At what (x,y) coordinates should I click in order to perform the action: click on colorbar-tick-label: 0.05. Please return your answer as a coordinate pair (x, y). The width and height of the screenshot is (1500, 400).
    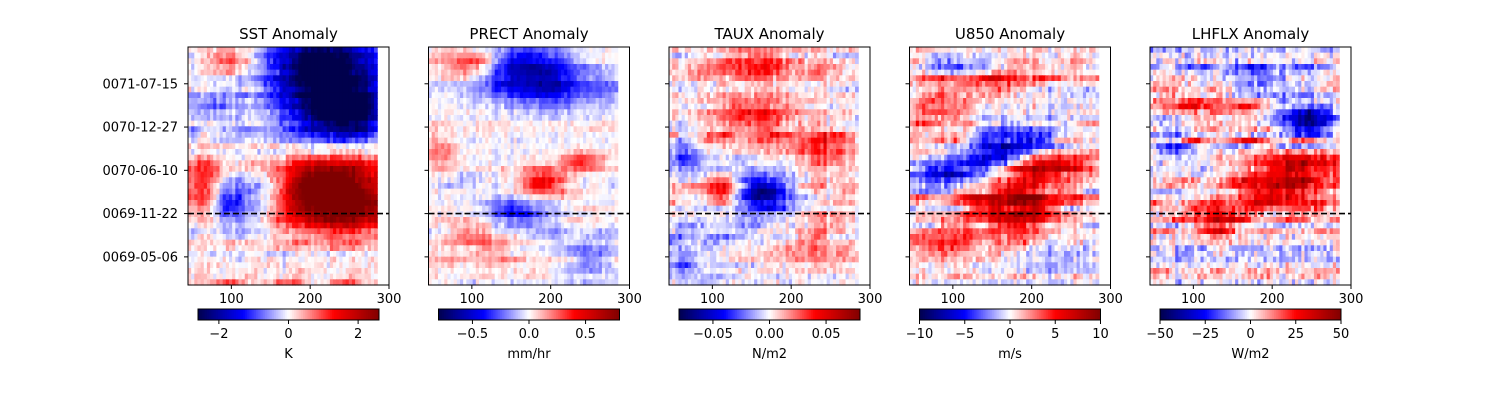
    Looking at the image, I should click on (826, 334).